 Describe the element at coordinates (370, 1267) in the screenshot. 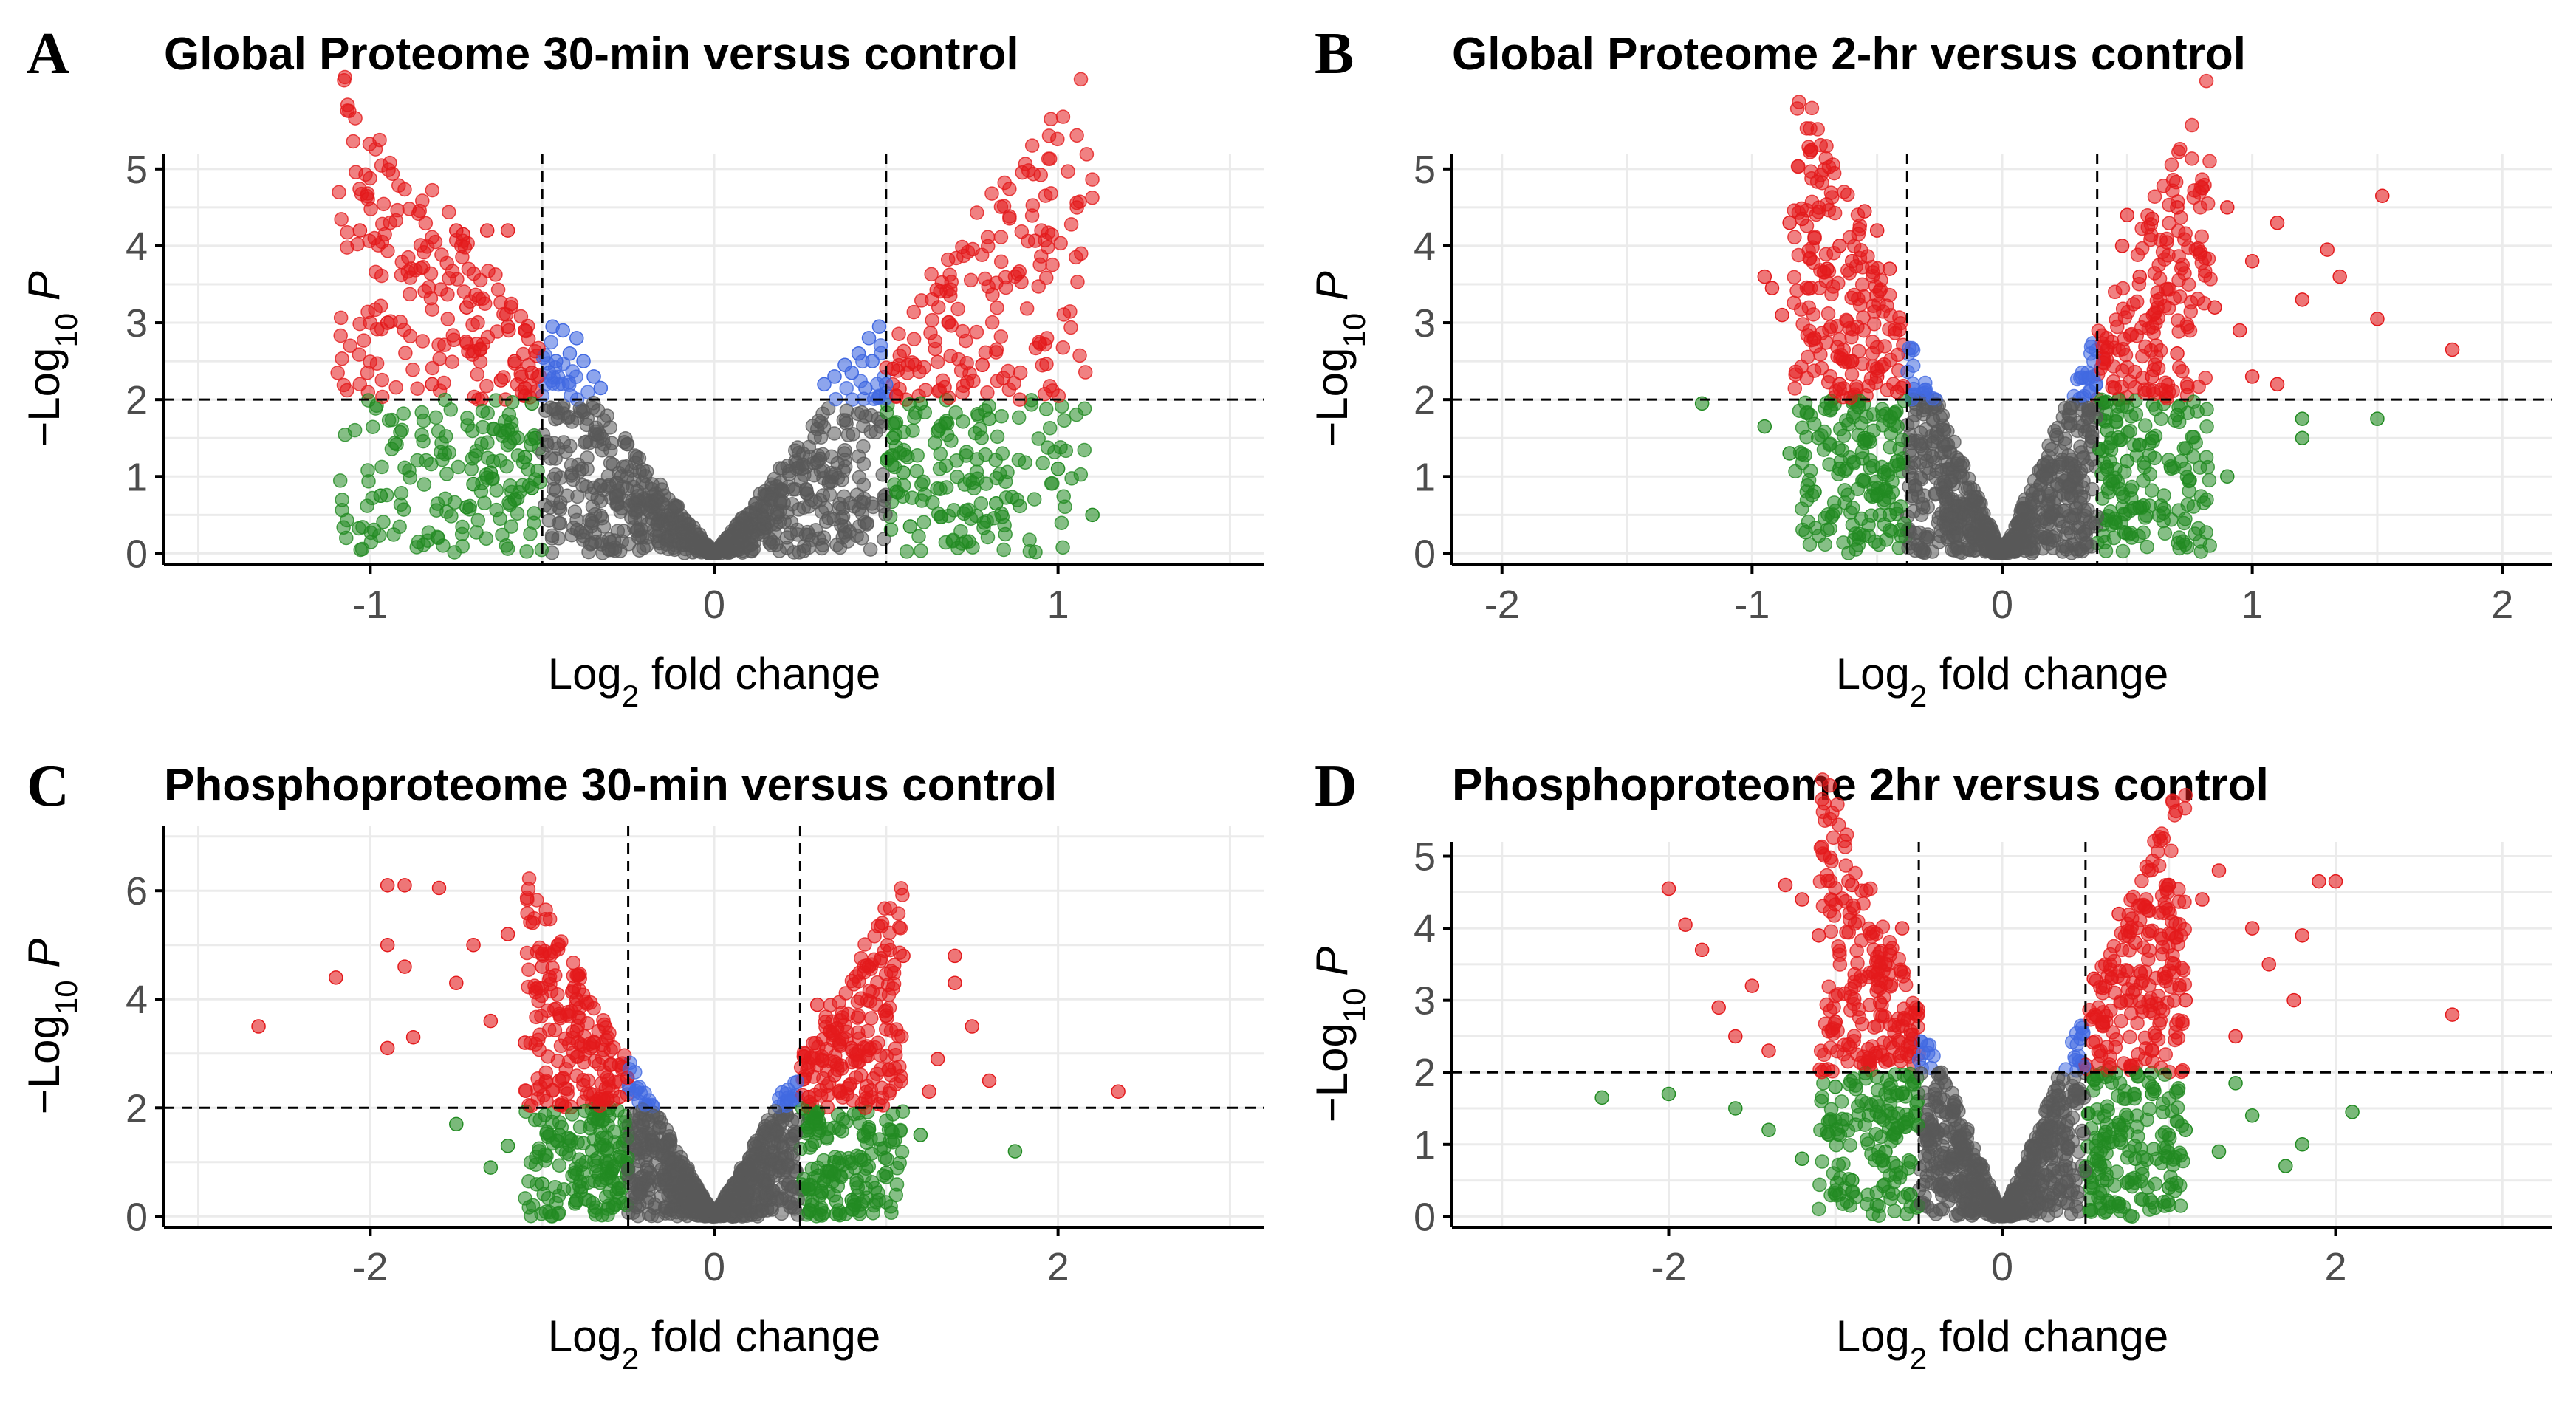

I see `x-tick-label: -2` at that location.